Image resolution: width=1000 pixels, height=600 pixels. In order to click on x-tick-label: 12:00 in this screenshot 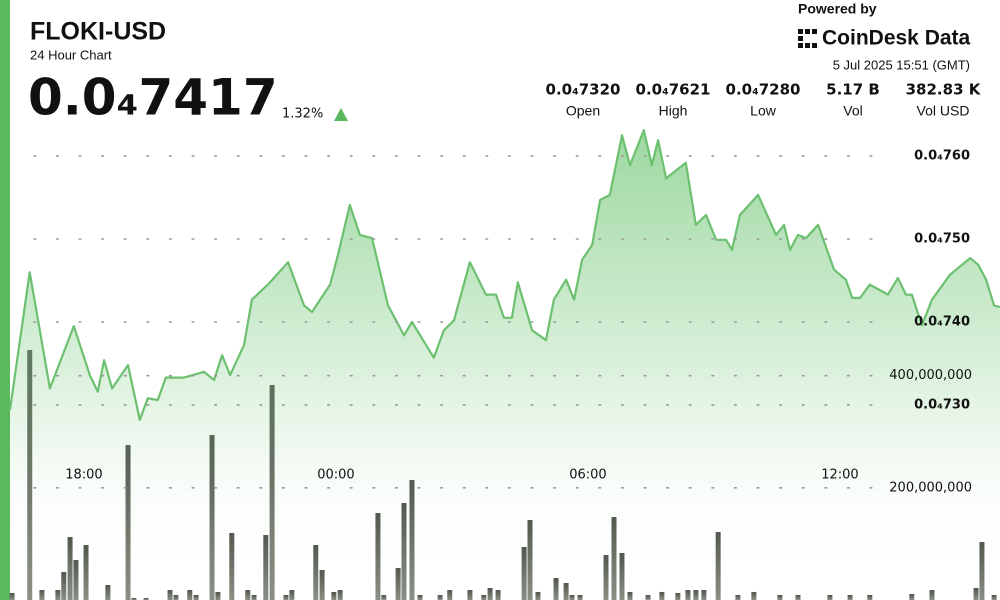, I will do `click(839, 475)`.